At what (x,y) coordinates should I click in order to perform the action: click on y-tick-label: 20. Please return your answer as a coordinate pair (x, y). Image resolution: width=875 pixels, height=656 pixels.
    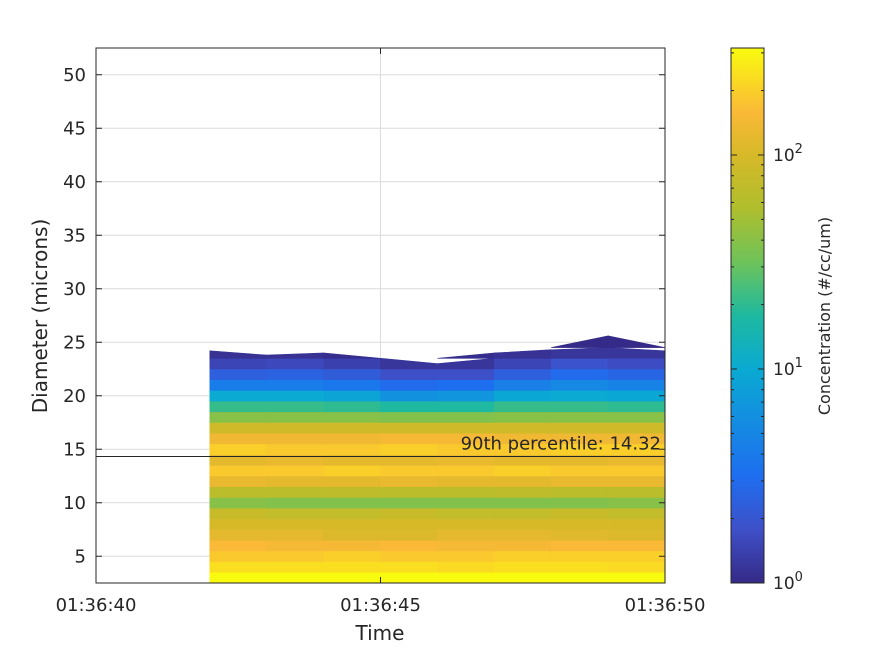
    Looking at the image, I should click on (74, 396).